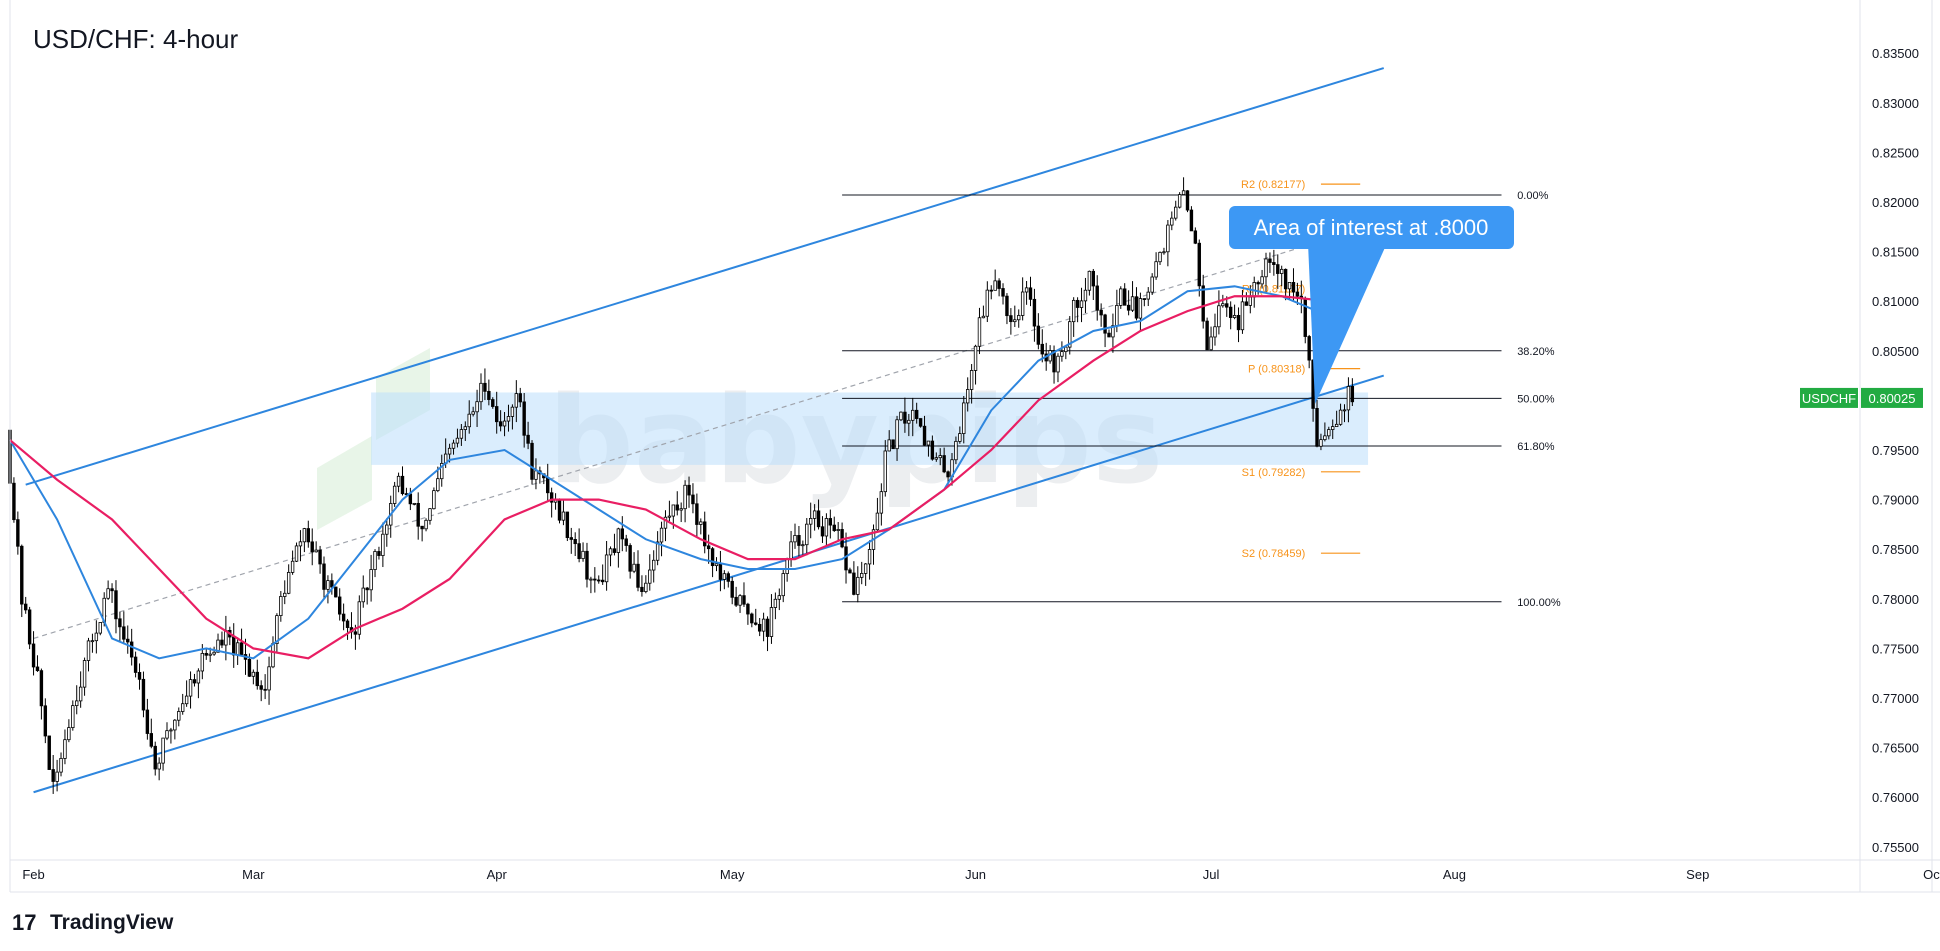  Describe the element at coordinates (981, 874) in the screenshot. I see `time-axis: FebMarAprMayJunJulAugSepOctNov` at that location.